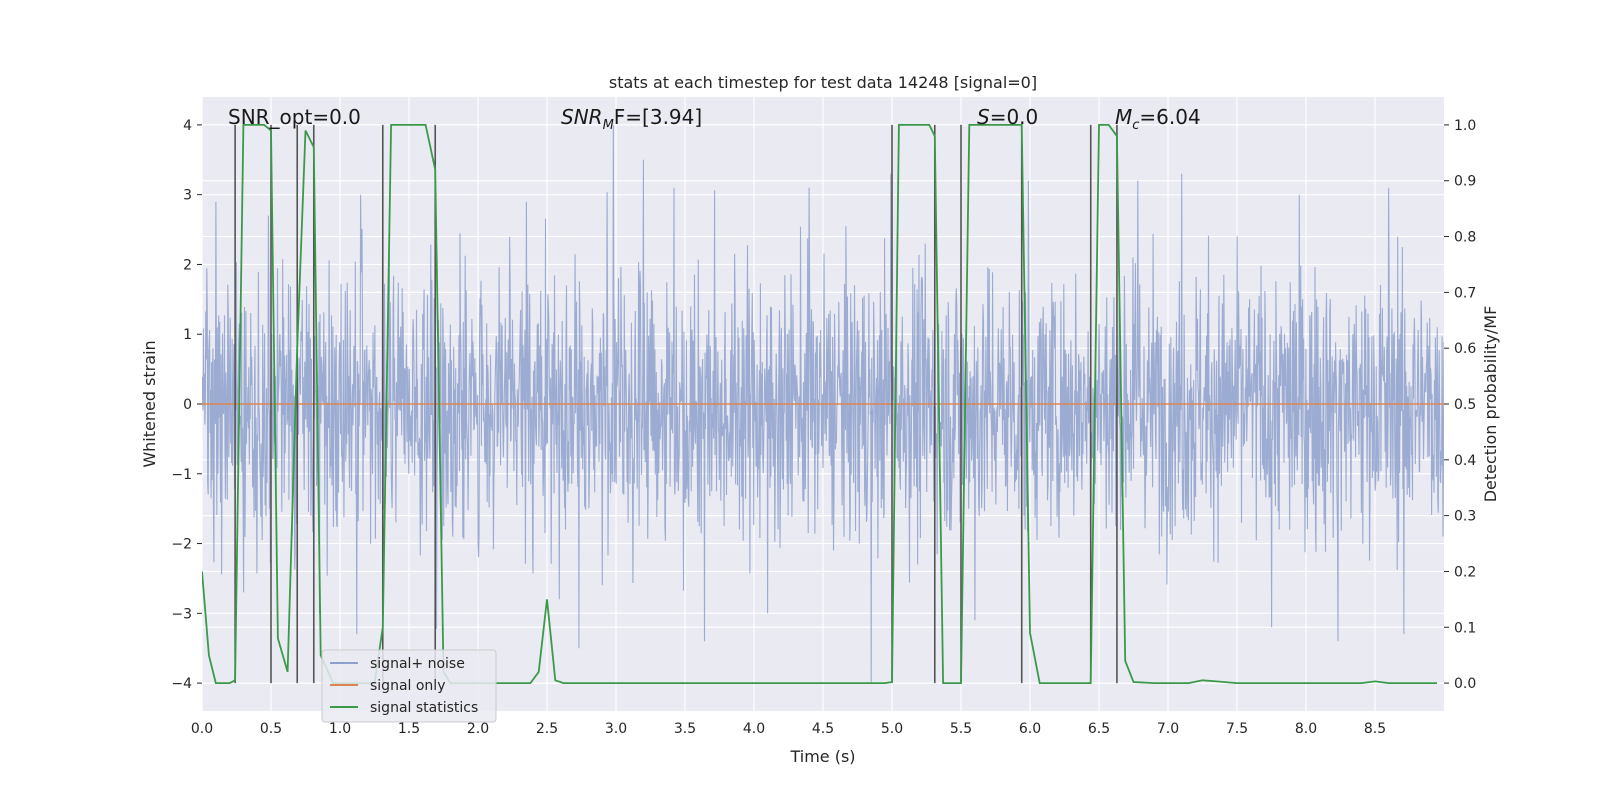 This screenshot has height=800, width=1600. I want to click on annotation-snr-opt: SNR_opt=0.0, so click(294, 117).